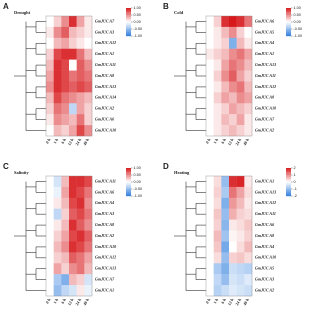  Describe the element at coordinates (104, 191) in the screenshot. I see `row-label: GmJUC A6` at that location.